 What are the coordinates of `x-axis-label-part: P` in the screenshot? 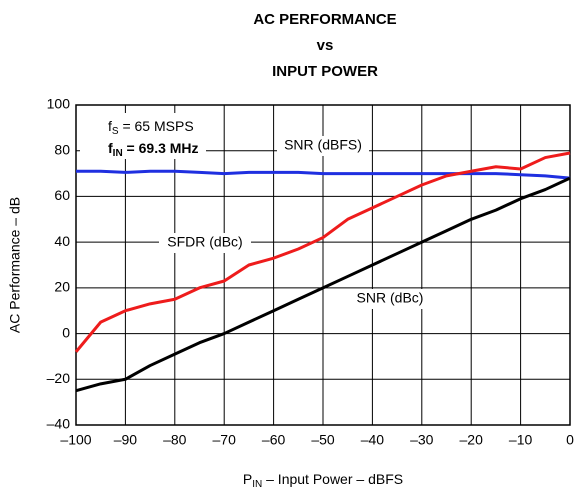 It's located at (247, 479).